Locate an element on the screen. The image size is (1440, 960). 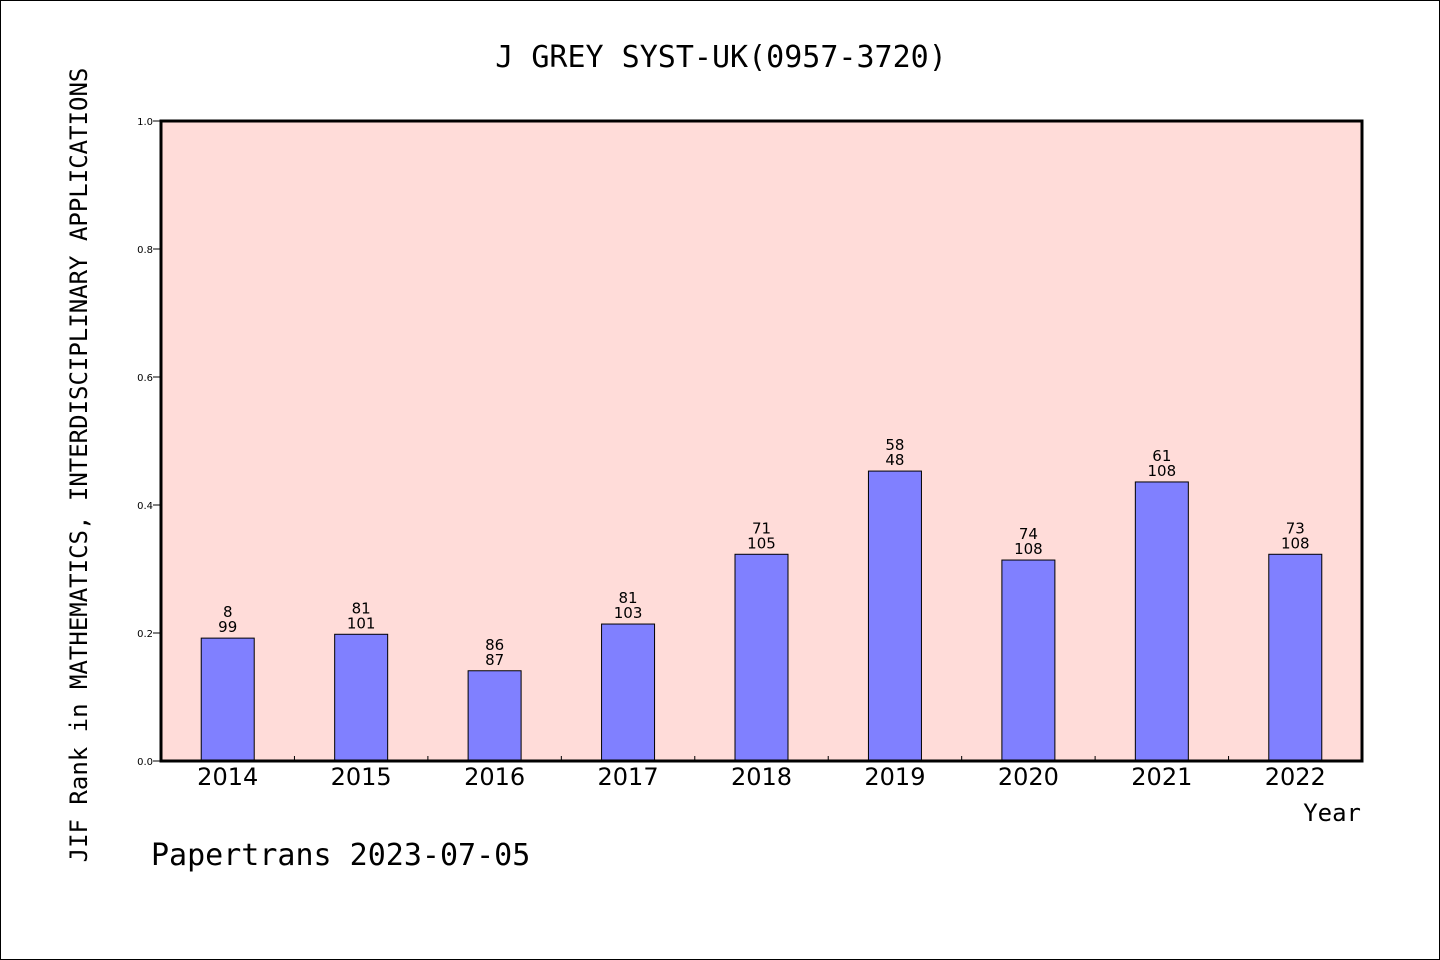
x-tick-label: 2017 is located at coordinates (628, 777).